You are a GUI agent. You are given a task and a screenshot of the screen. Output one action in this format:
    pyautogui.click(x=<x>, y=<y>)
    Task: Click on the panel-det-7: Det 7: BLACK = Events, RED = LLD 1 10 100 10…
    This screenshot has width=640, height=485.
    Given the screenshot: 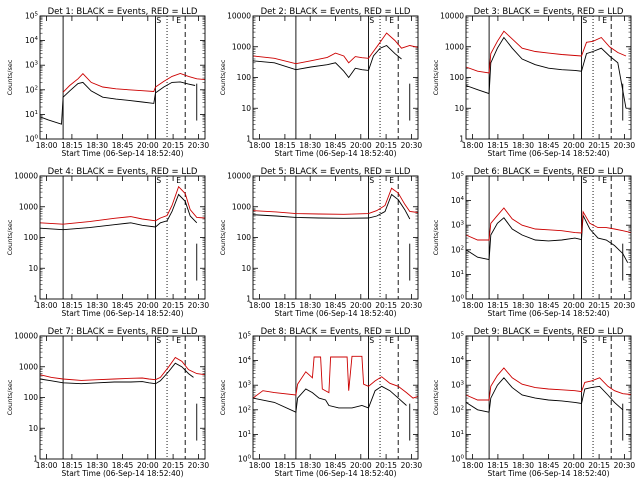 What is the action you would take?
    pyautogui.click(x=107, y=402)
    